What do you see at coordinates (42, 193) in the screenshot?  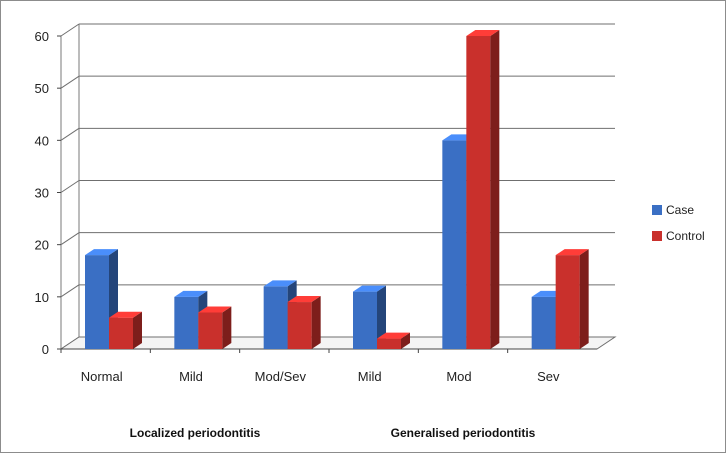 I see `y-tick-label: 30` at bounding box center [42, 193].